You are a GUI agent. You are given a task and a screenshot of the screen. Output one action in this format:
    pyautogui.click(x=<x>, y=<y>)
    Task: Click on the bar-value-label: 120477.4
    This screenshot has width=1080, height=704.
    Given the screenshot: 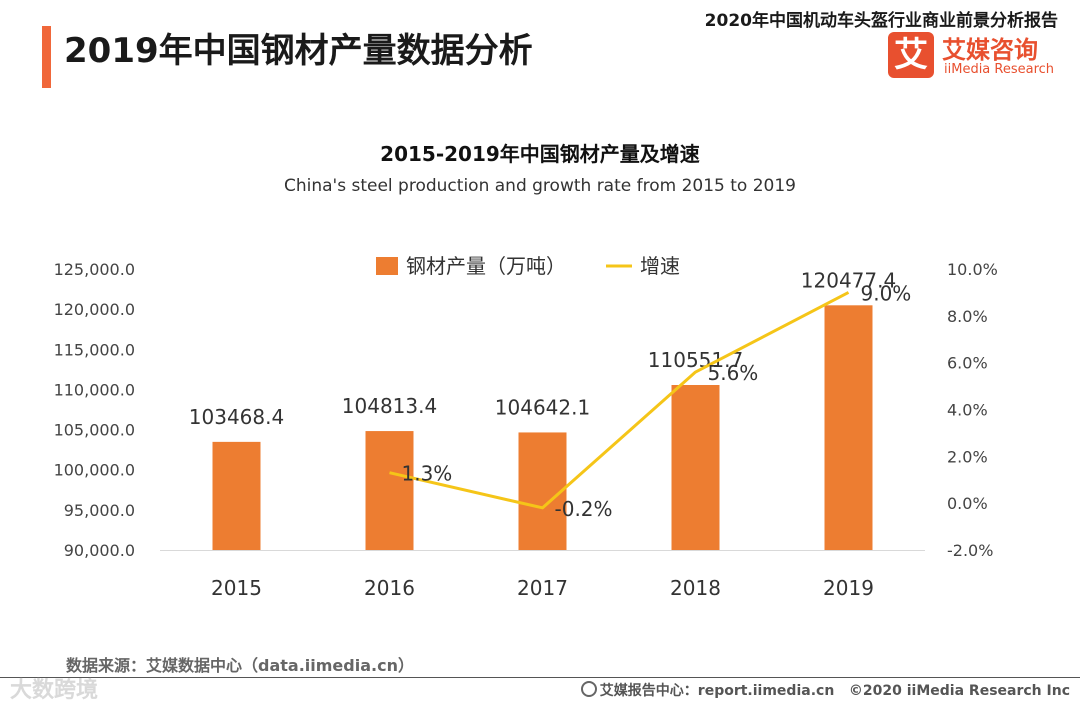 What is the action you would take?
    pyautogui.click(x=848, y=280)
    